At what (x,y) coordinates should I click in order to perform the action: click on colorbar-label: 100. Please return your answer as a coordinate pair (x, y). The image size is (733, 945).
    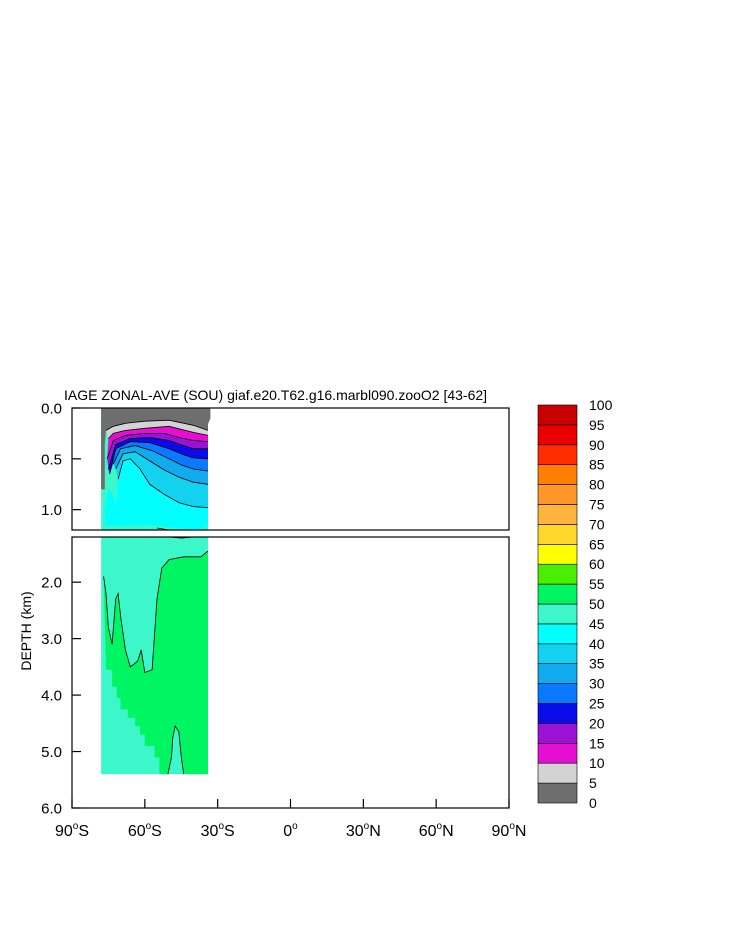
    Looking at the image, I should click on (601, 405).